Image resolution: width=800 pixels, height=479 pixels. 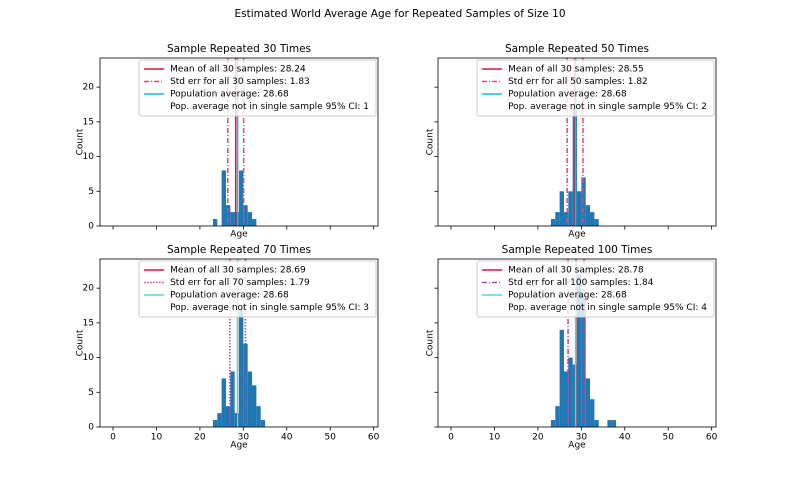 I want to click on subplot-title: Sample Repeated 70 Times, so click(x=239, y=250).